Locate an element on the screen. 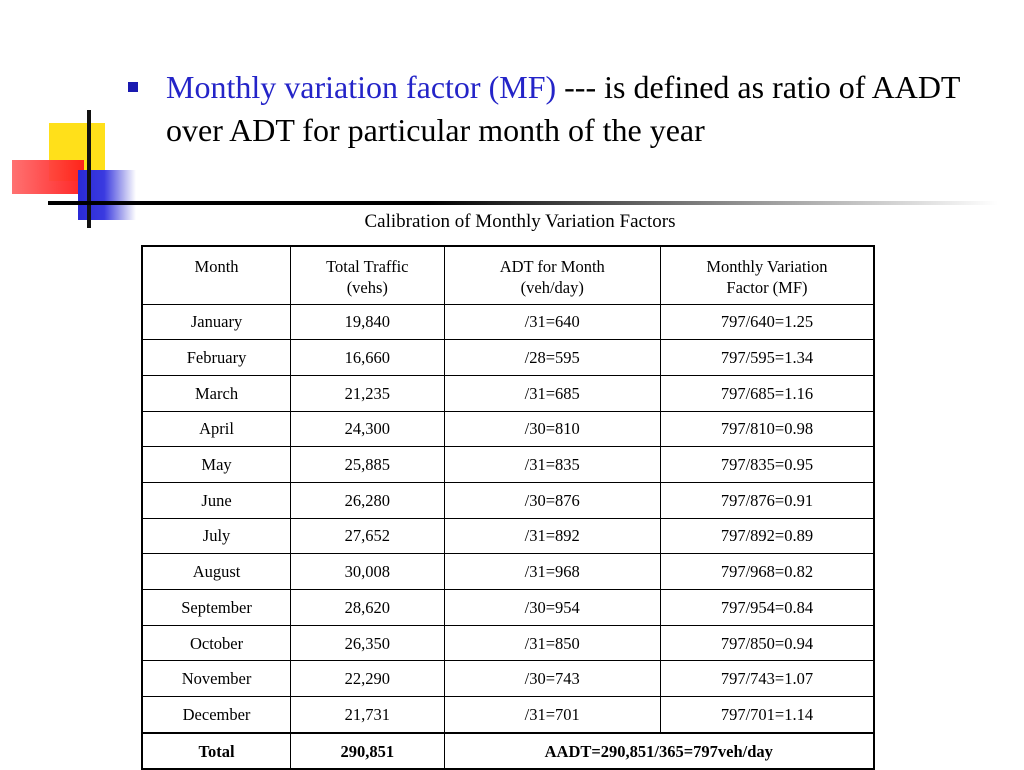 The height and width of the screenshot is (770, 1024). table-caption: Calibration of Monthly Variation Factors is located at coordinates (520, 221).